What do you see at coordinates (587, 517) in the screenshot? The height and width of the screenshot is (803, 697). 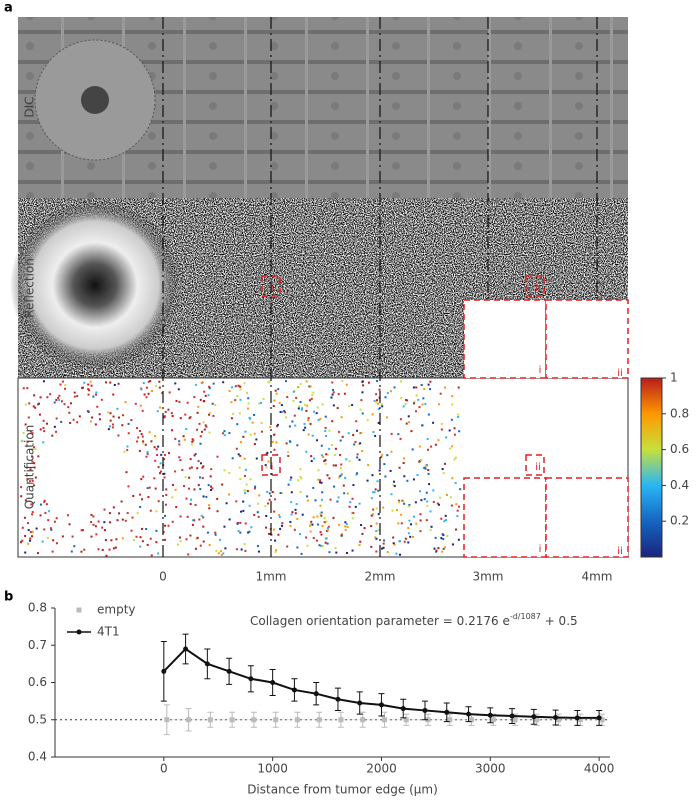 I see `inset-box` at bounding box center [587, 517].